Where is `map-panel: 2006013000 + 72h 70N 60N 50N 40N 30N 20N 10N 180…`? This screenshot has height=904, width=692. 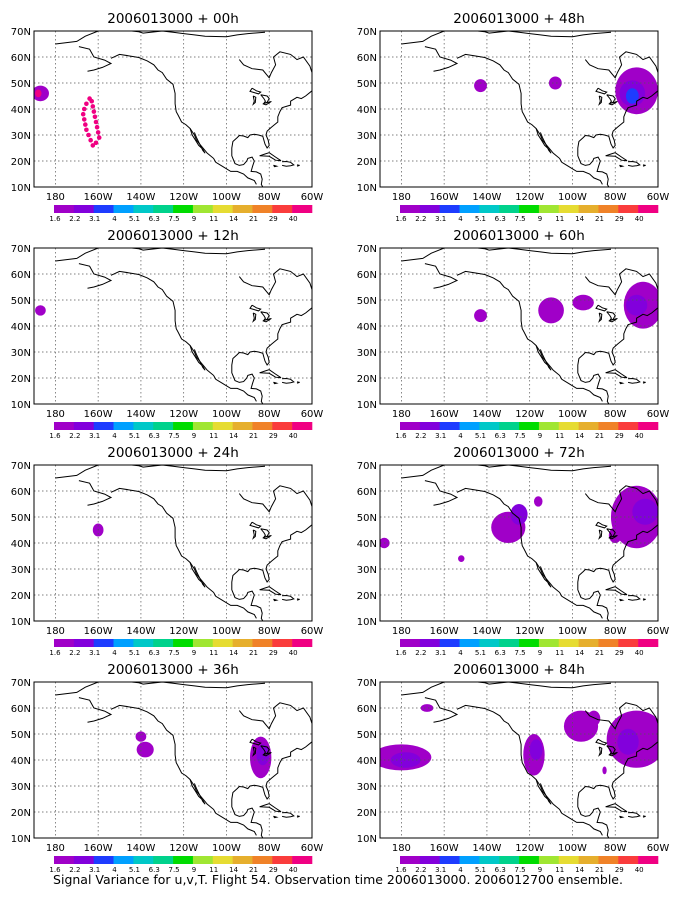 map-panel: 2006013000 + 72h 70N 60N 50N 40N 30N 20N 10N 180… is located at coordinates (513, 551).